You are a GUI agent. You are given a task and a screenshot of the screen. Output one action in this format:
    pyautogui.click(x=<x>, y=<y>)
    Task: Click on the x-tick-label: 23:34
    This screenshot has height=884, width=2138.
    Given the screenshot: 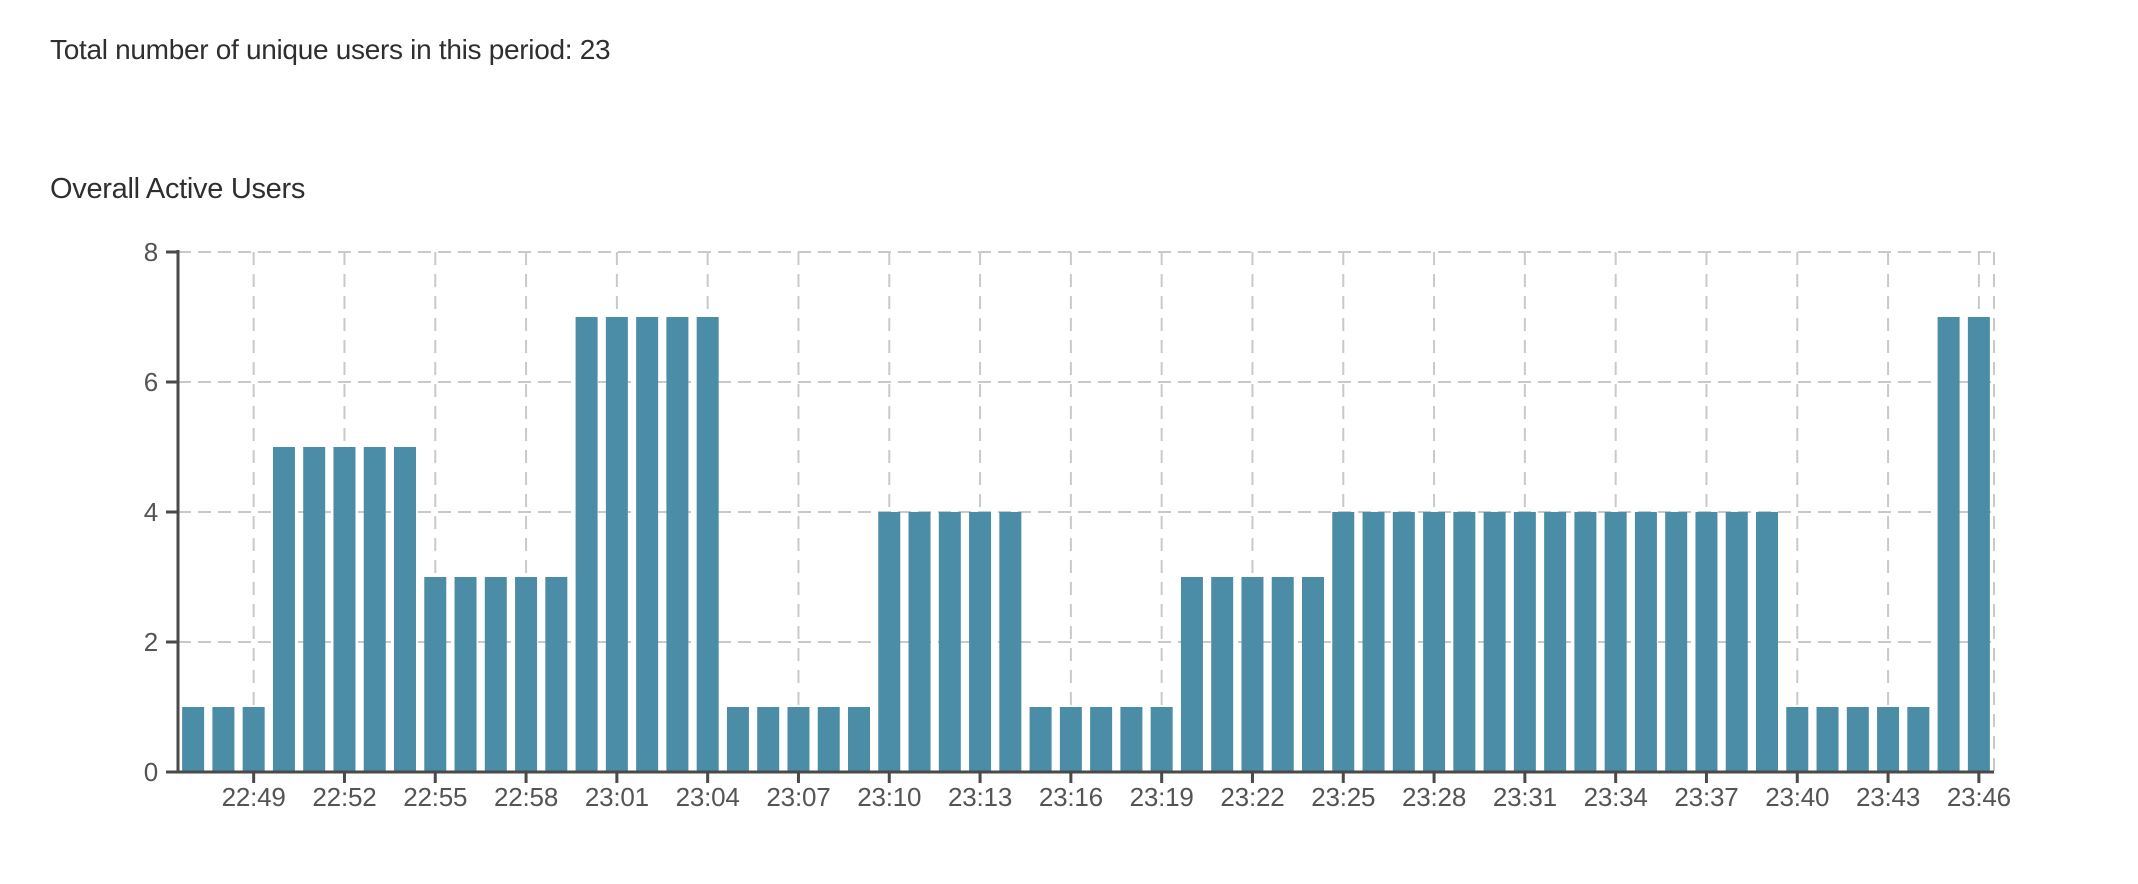 What is the action you would take?
    pyautogui.click(x=1616, y=797)
    